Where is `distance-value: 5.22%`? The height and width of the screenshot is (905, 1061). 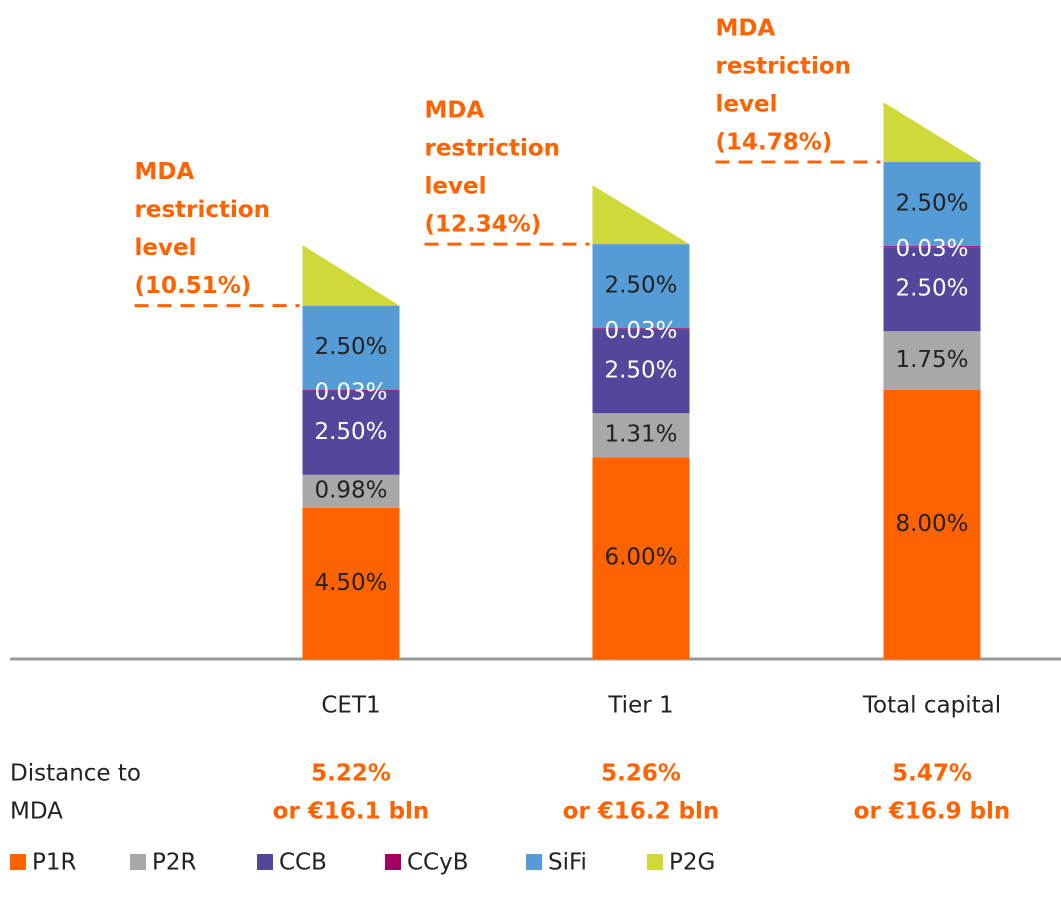 distance-value: 5.22% is located at coordinates (351, 774).